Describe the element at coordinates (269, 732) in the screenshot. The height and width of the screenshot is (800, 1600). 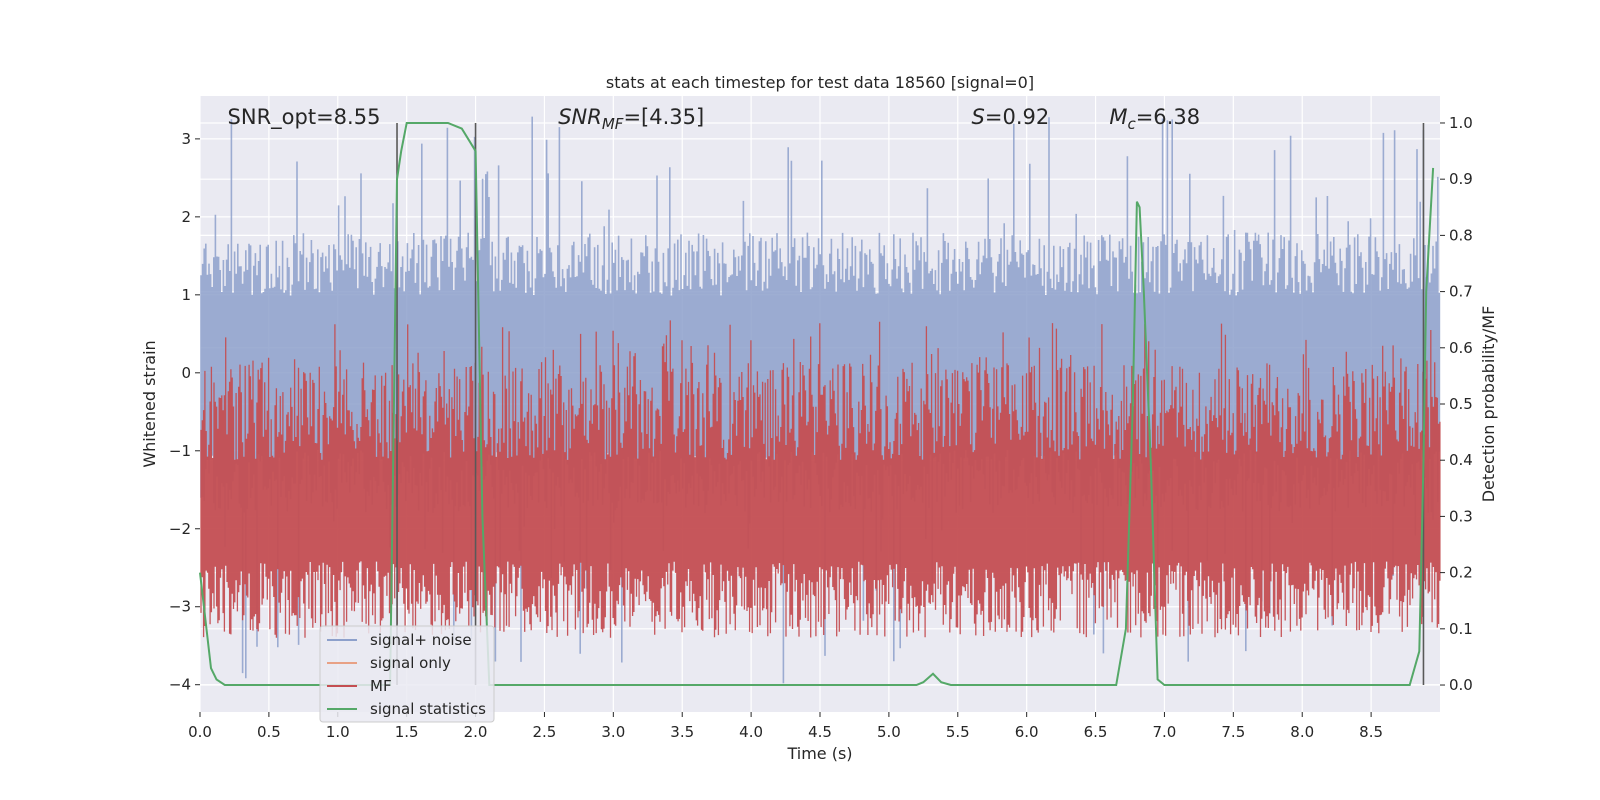
I see `x-tick-label: 0.5` at that location.